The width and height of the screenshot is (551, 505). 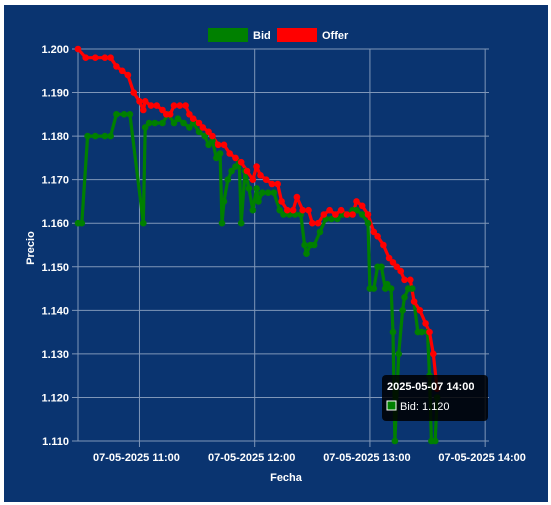 I want to click on legend: Bid Offer, so click(x=278, y=35).